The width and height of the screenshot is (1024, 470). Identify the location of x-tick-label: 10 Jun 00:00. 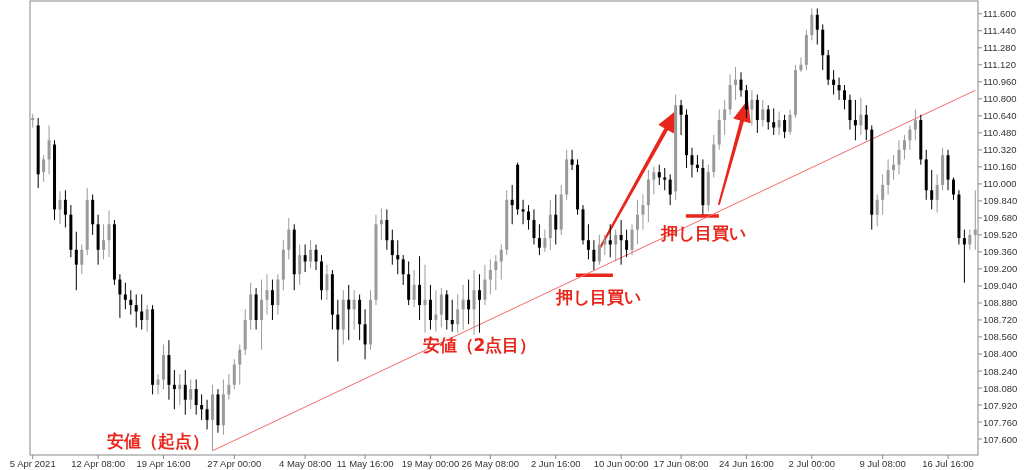
(621, 463).